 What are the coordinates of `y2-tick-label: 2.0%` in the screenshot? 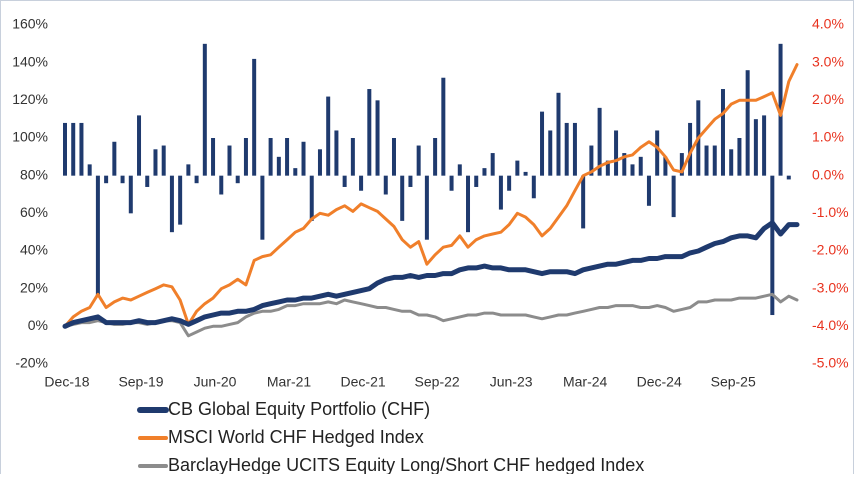 It's located at (828, 99).